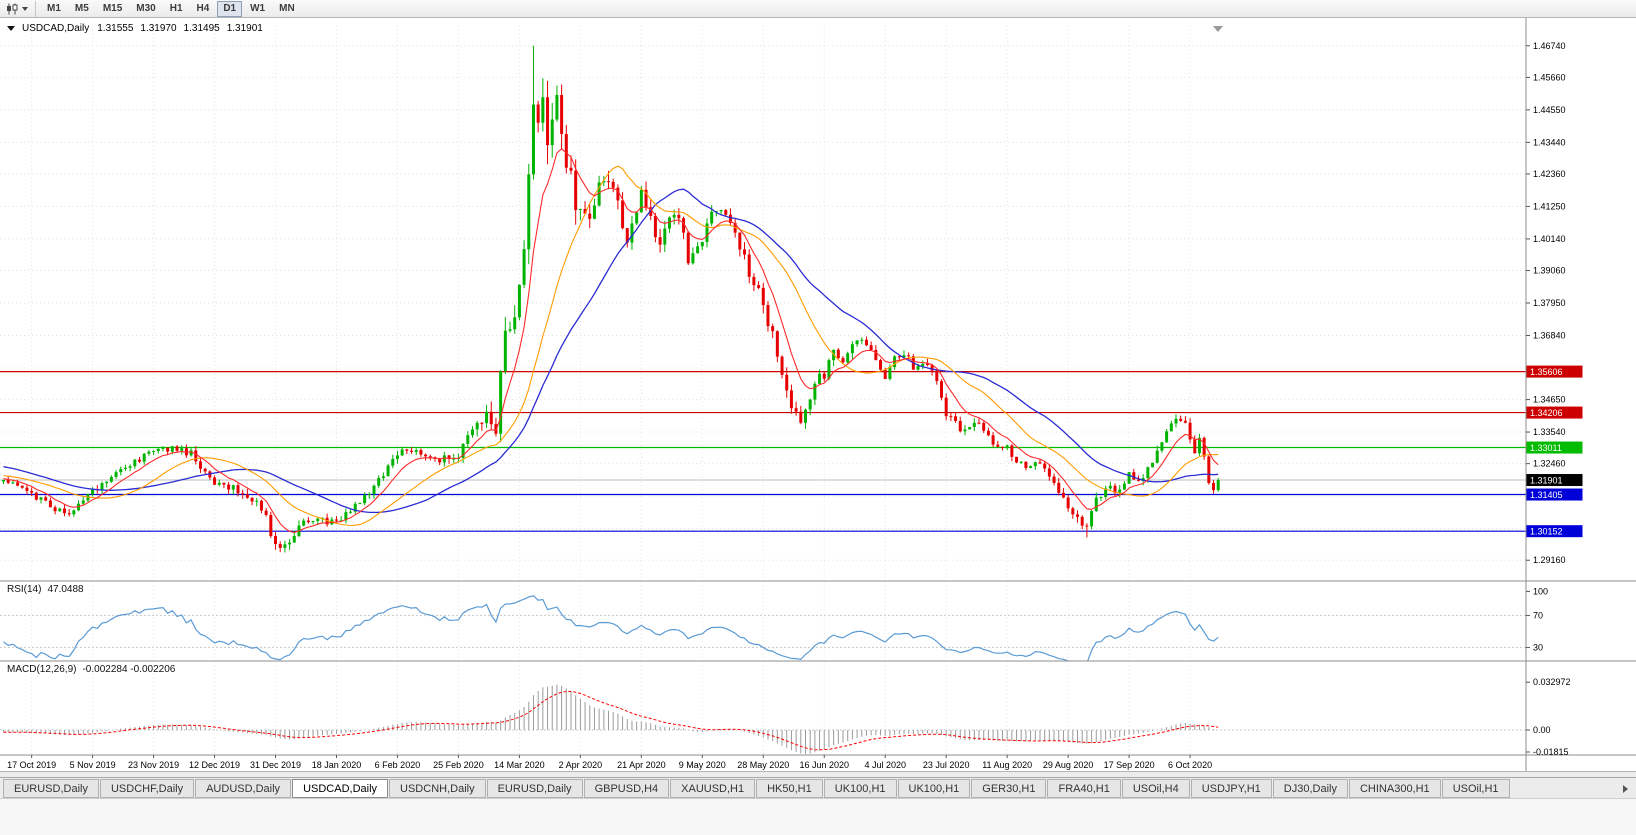 The image size is (1636, 835). I want to click on chart-tab-ger30-h1: GER30,H1, so click(1009, 788).